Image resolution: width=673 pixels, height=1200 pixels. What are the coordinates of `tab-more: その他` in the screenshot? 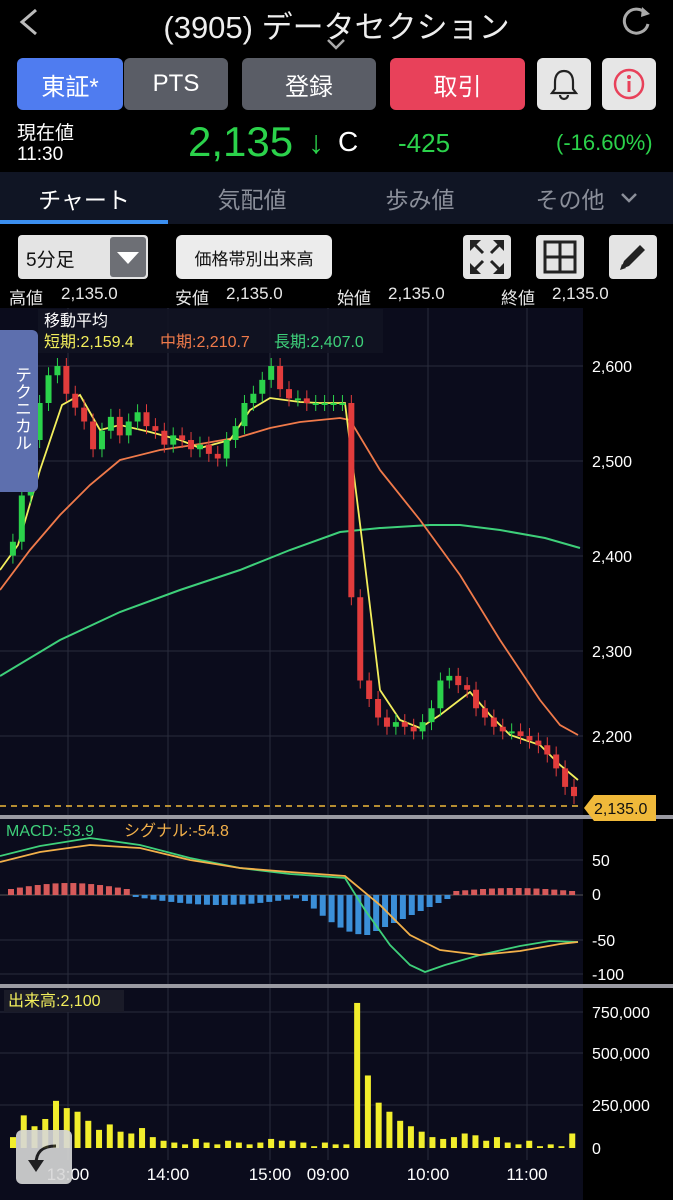 It's located at (570, 200).